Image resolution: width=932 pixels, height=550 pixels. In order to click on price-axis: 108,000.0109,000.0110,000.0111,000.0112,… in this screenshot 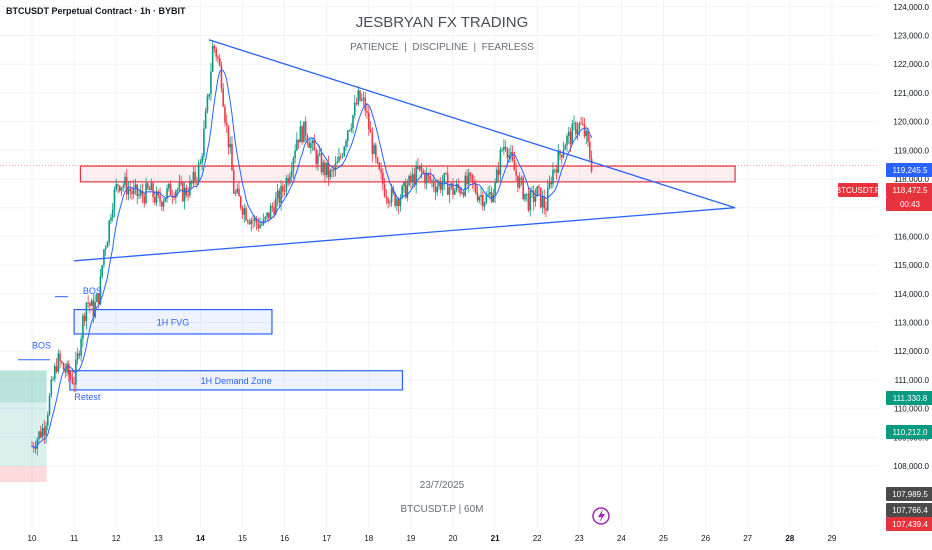, I will do `click(905, 275)`.